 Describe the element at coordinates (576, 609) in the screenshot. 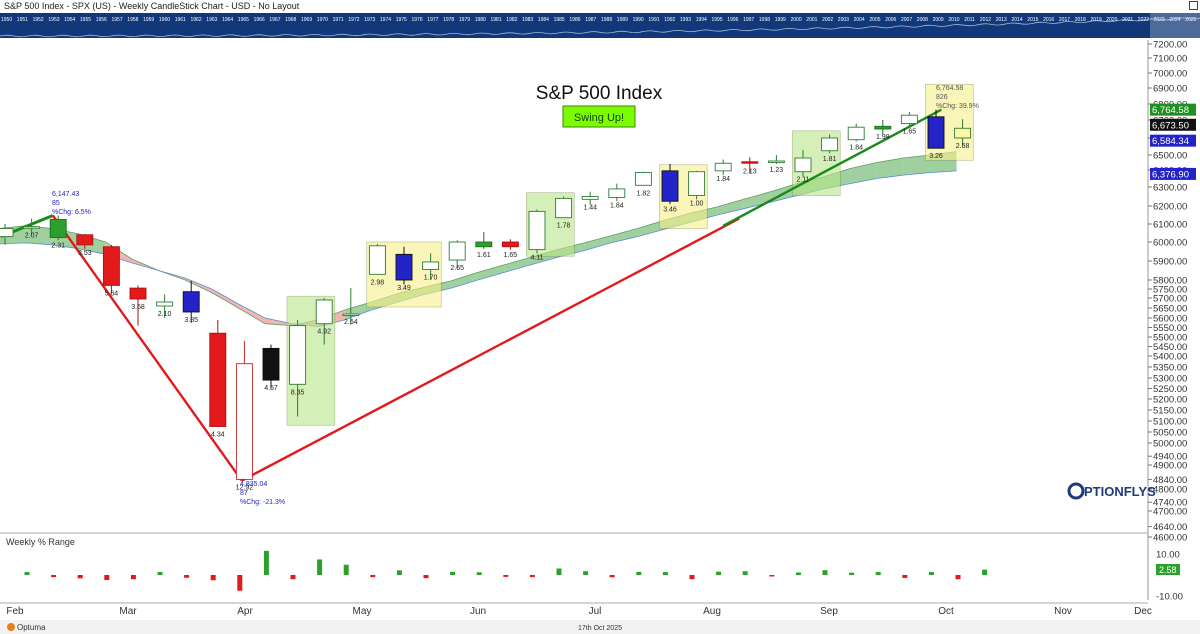

I see `month-axis: Feb Mar Apr May Jun Jul Aug Sep Oct Nov Dec` at that location.